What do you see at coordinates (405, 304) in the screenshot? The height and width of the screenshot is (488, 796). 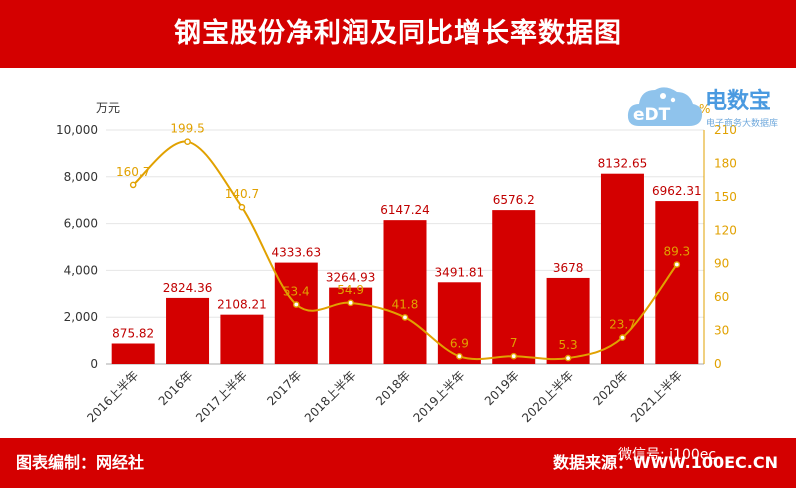 I see `growth-value-label: 41.8` at bounding box center [405, 304].